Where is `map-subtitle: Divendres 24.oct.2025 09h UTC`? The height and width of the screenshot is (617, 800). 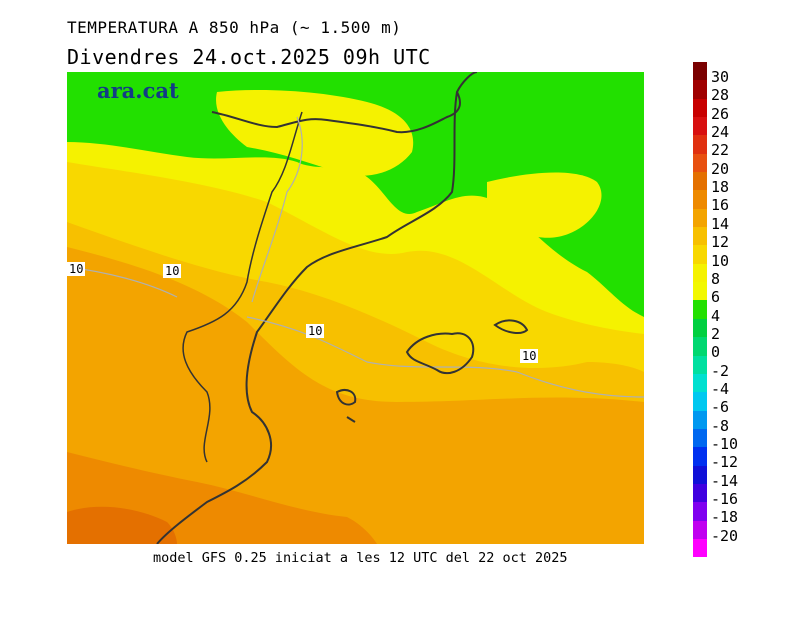 map-subtitle: Divendres 24.oct.2025 09h UTC is located at coordinates (249, 57).